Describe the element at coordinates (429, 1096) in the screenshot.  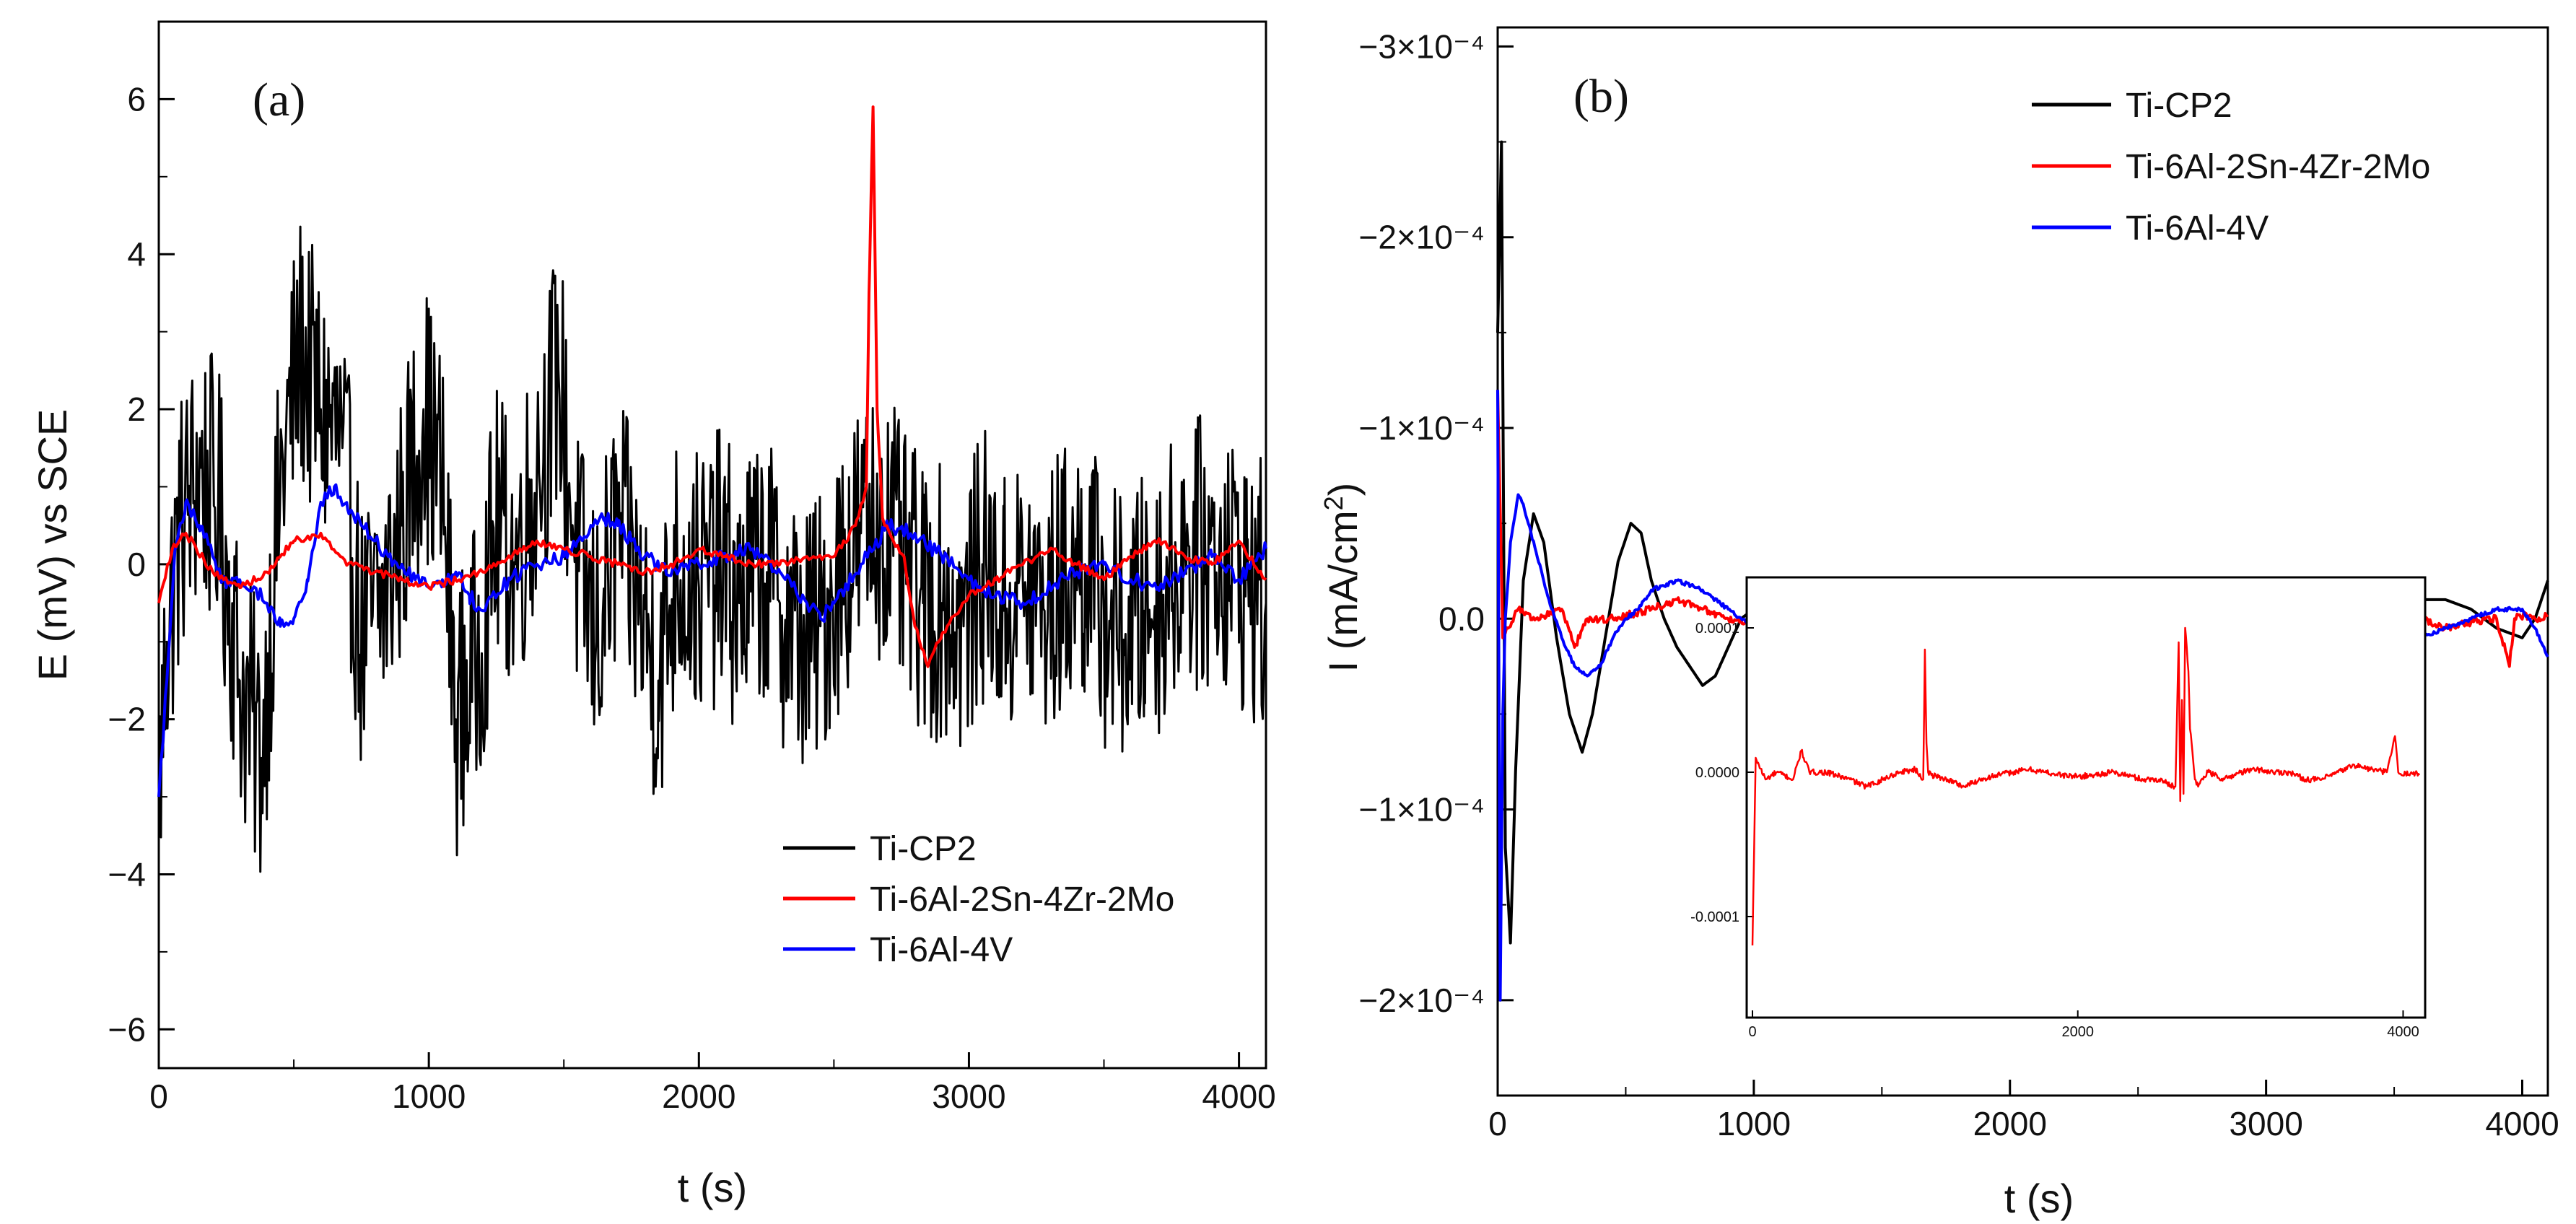
I see `a-x-tick-label: 1000` at that location.